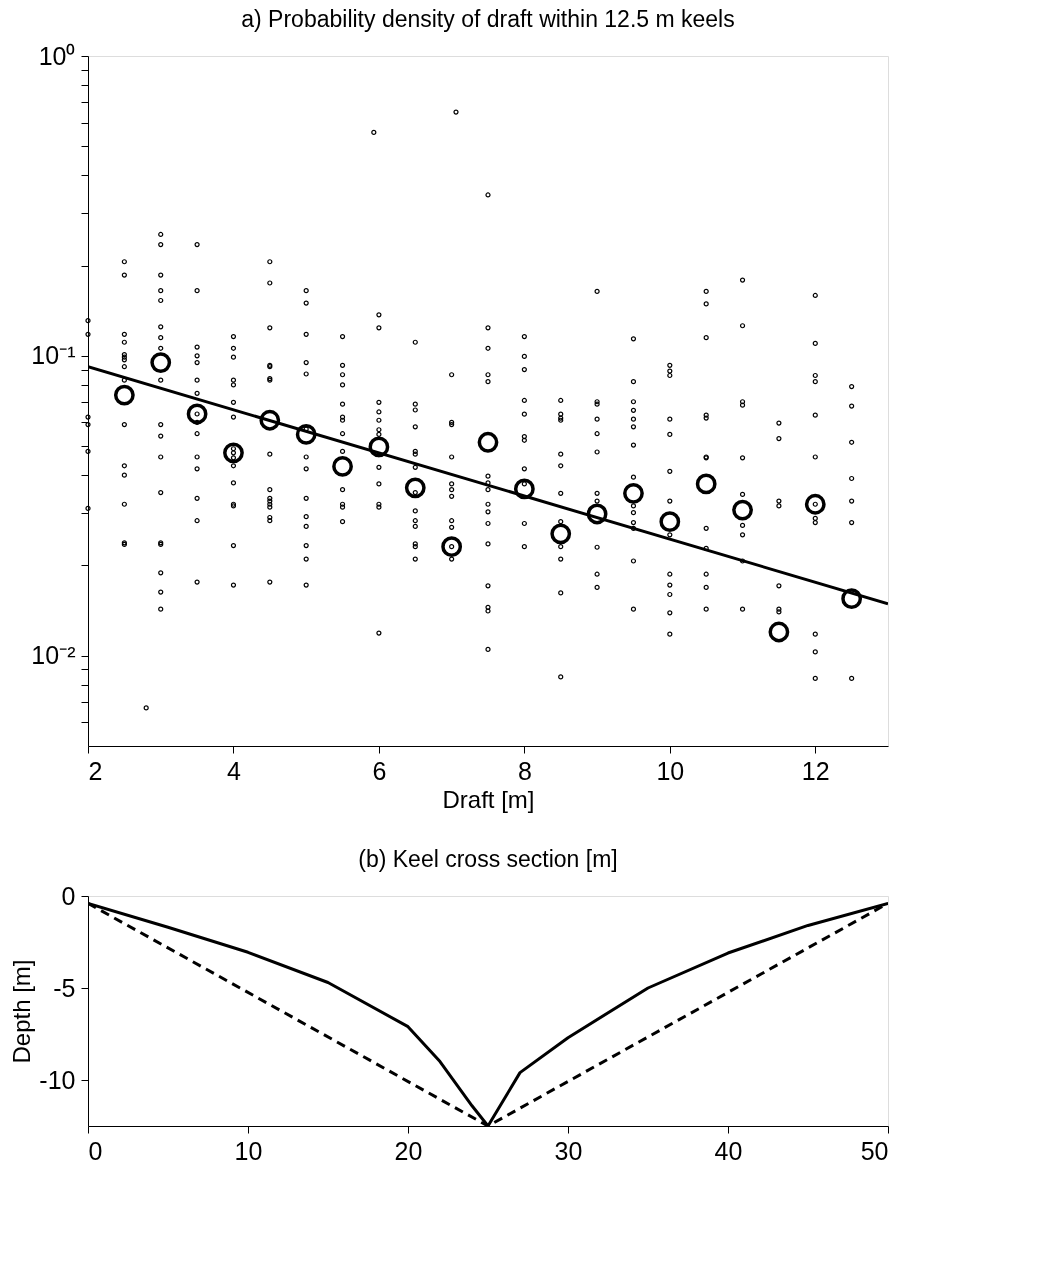 The height and width of the screenshot is (1283, 1041). I want to click on y-tick-label: 10⁻², so click(53, 655).